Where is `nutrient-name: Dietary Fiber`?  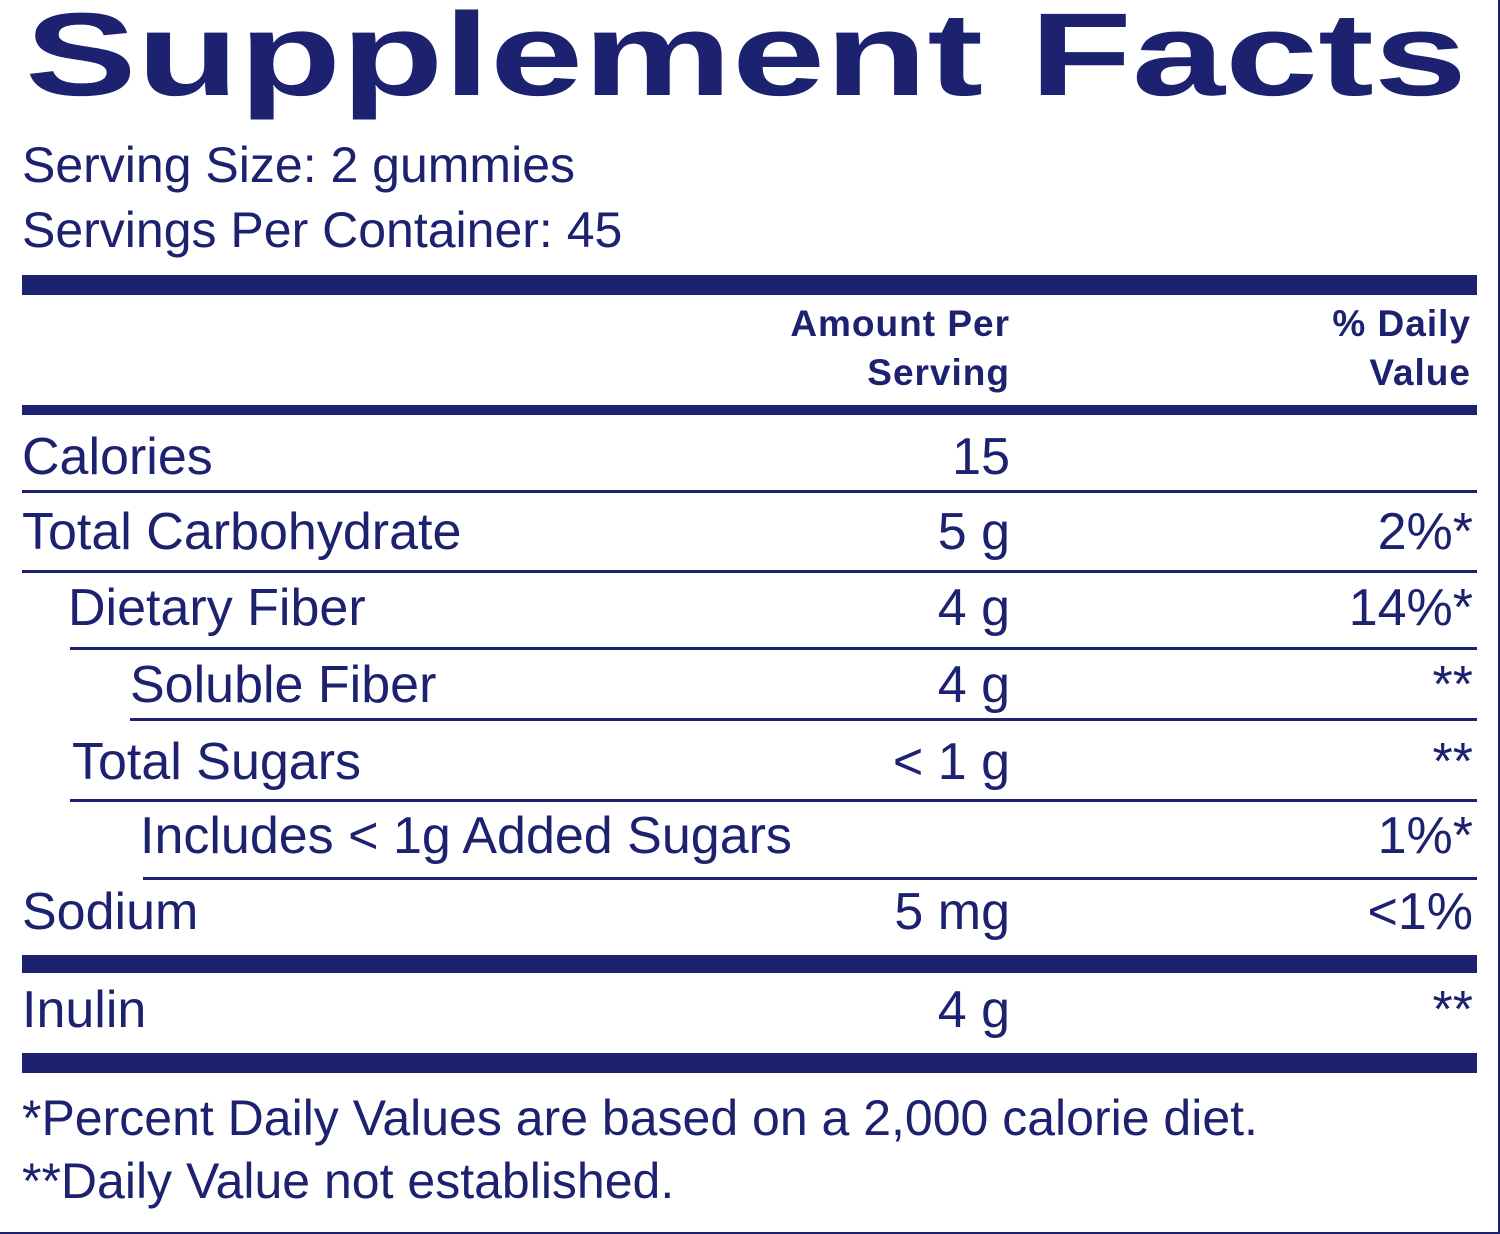 nutrient-name: Dietary Fiber is located at coordinates (217, 608).